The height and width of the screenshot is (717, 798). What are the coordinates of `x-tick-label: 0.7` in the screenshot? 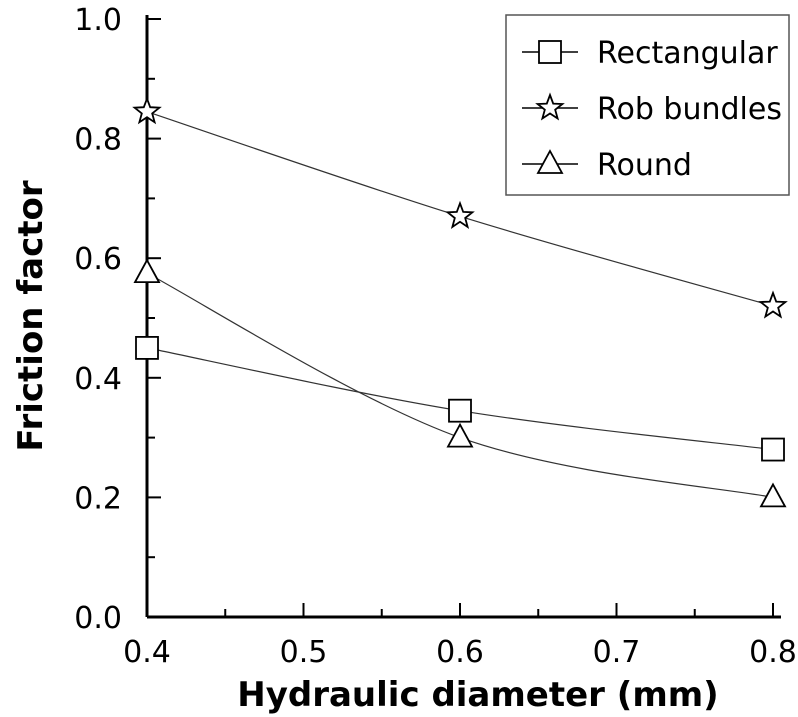 It's located at (617, 652).